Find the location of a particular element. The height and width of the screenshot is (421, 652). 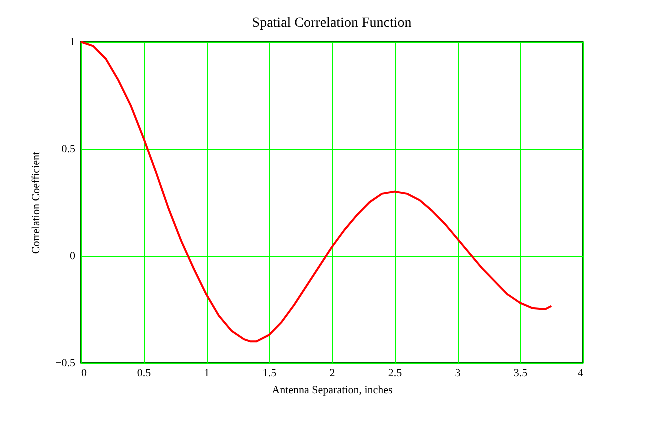

y-tick-label: 0 is located at coordinates (73, 256).